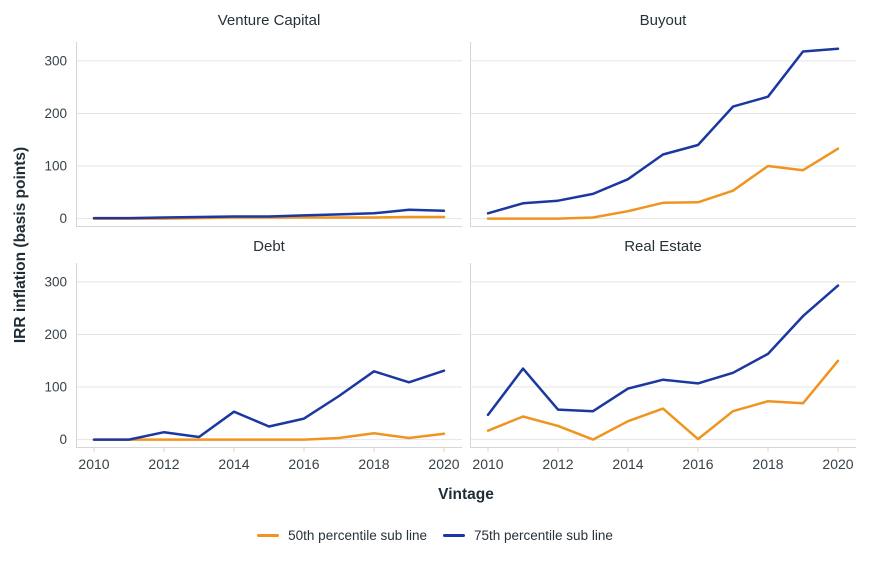 The image size is (870, 570). I want to click on panel-title-buyout: Buyout, so click(663, 20).